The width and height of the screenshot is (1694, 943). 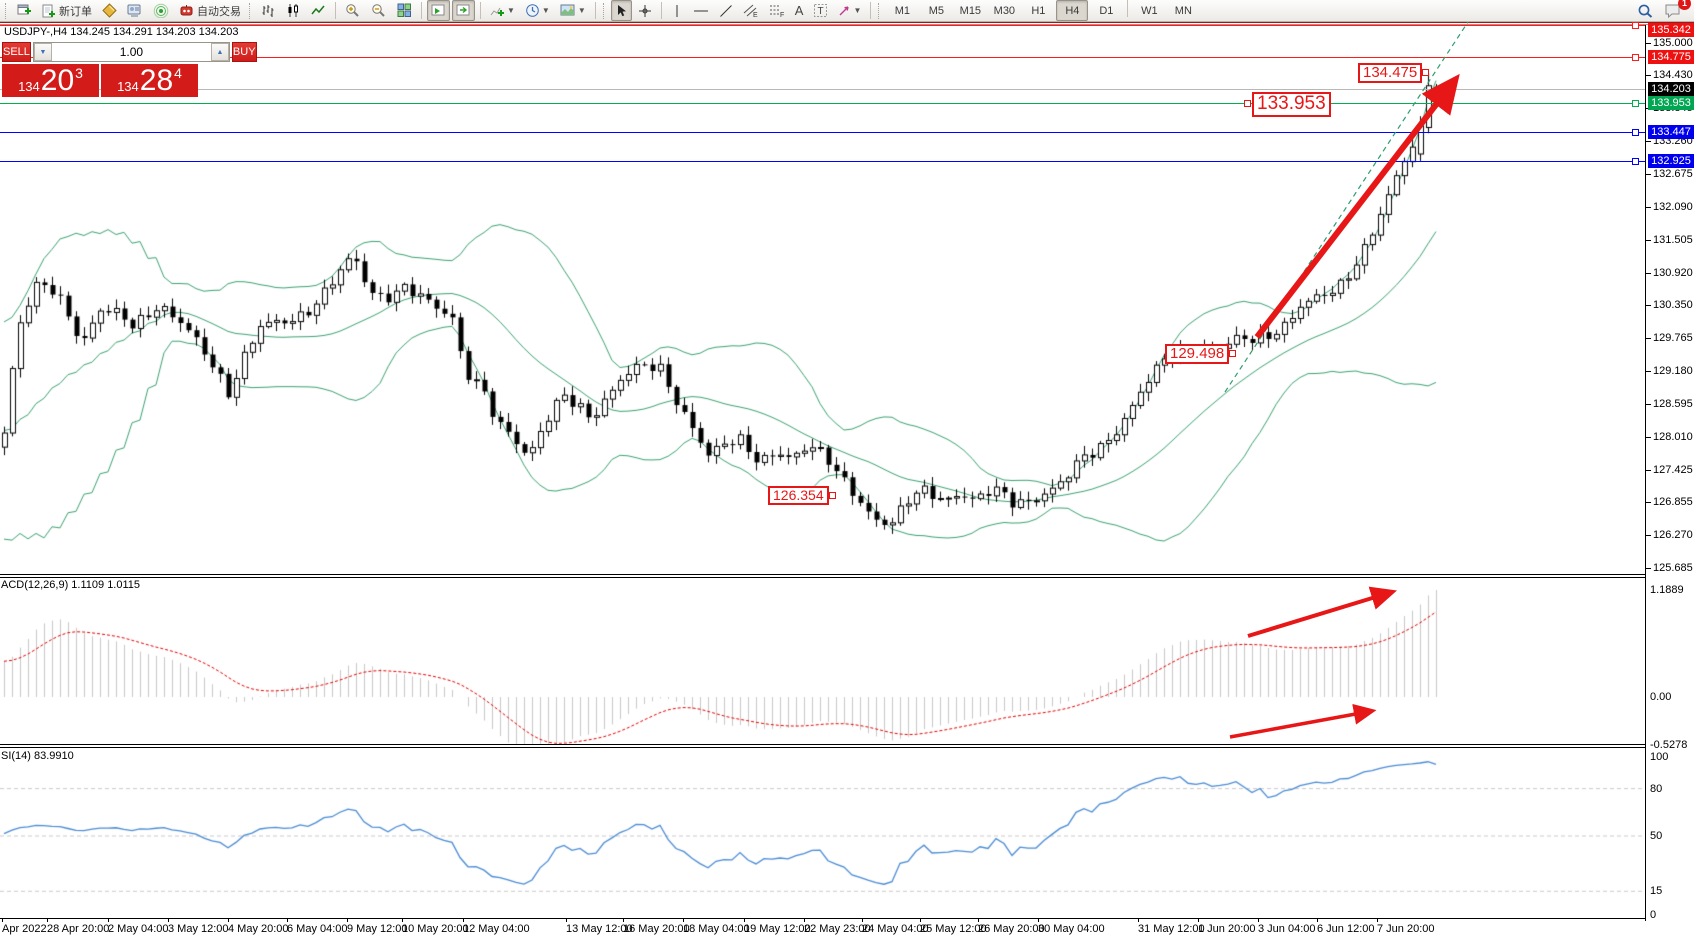 I want to click on price-axis-label: 129.765, so click(x=1669, y=338).